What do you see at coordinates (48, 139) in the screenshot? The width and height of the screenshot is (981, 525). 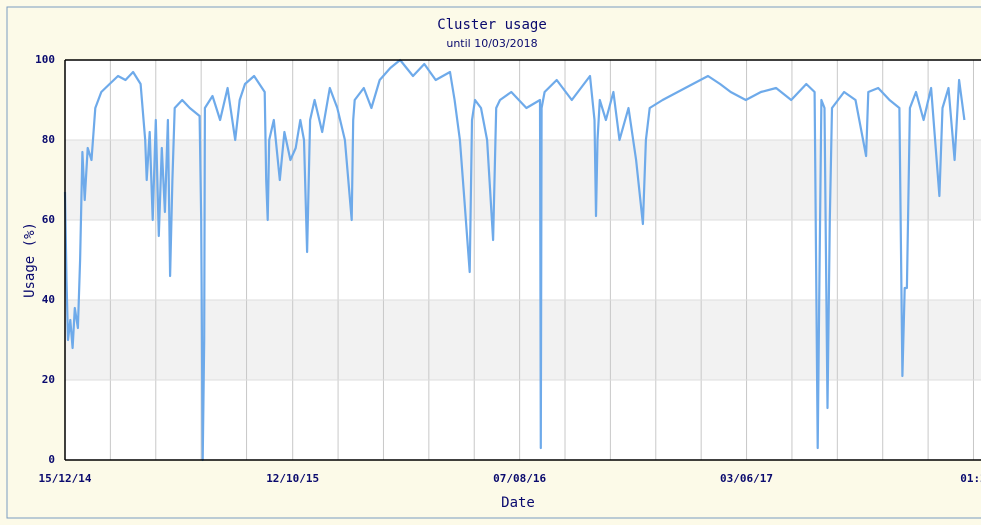 I see `y-tick-label: 80` at bounding box center [48, 139].